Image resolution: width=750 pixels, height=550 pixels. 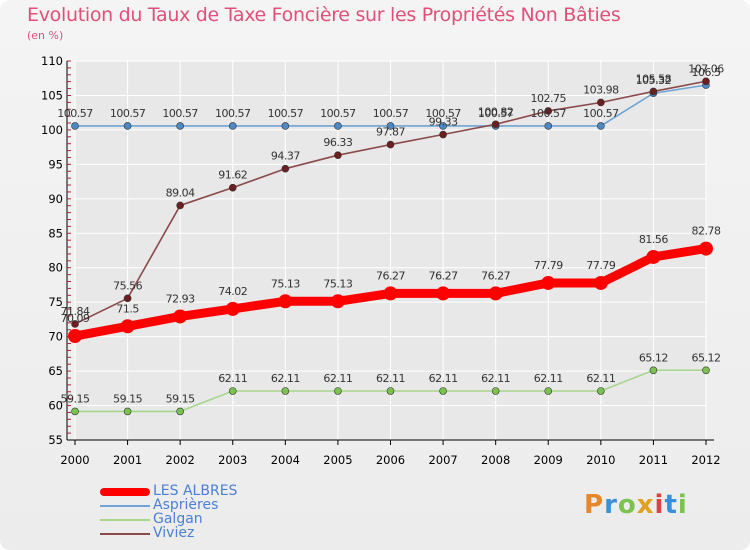 I want to click on logo-letter: r, so click(x=611, y=505).